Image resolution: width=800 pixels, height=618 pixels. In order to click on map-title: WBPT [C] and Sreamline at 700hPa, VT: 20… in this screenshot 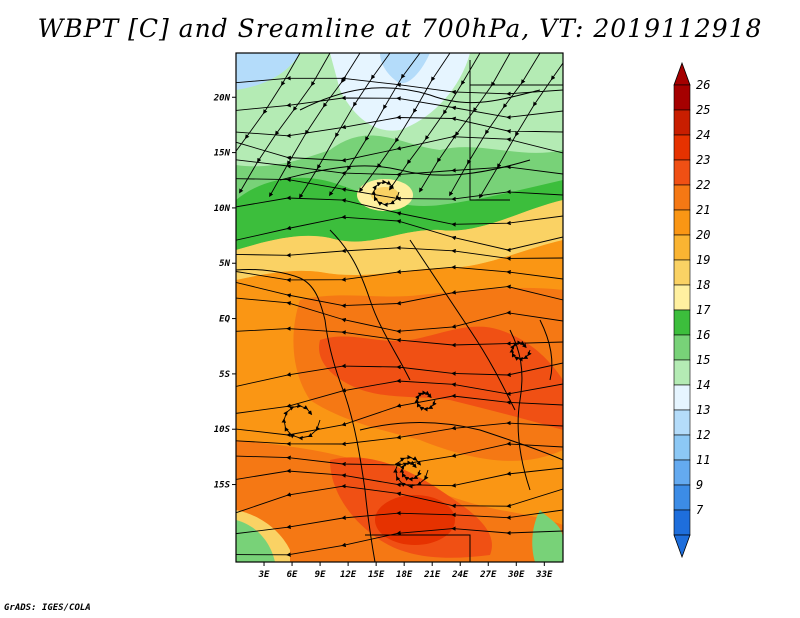, I will do `click(400, 28)`.